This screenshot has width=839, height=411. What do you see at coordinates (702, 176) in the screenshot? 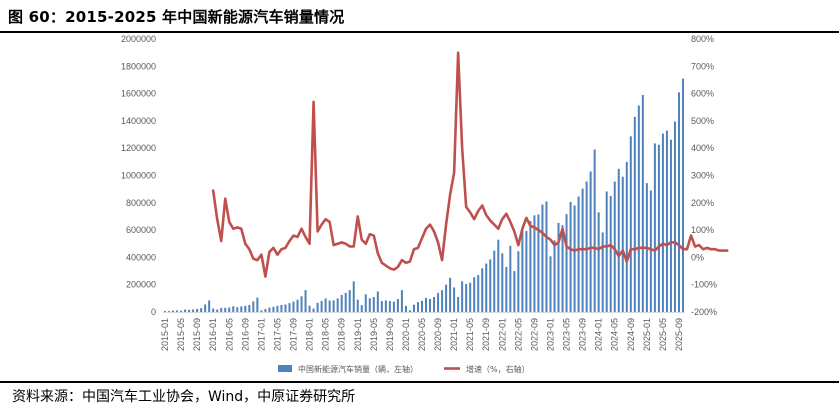
I see `right-axis-tick-label: 300%` at bounding box center [702, 176].